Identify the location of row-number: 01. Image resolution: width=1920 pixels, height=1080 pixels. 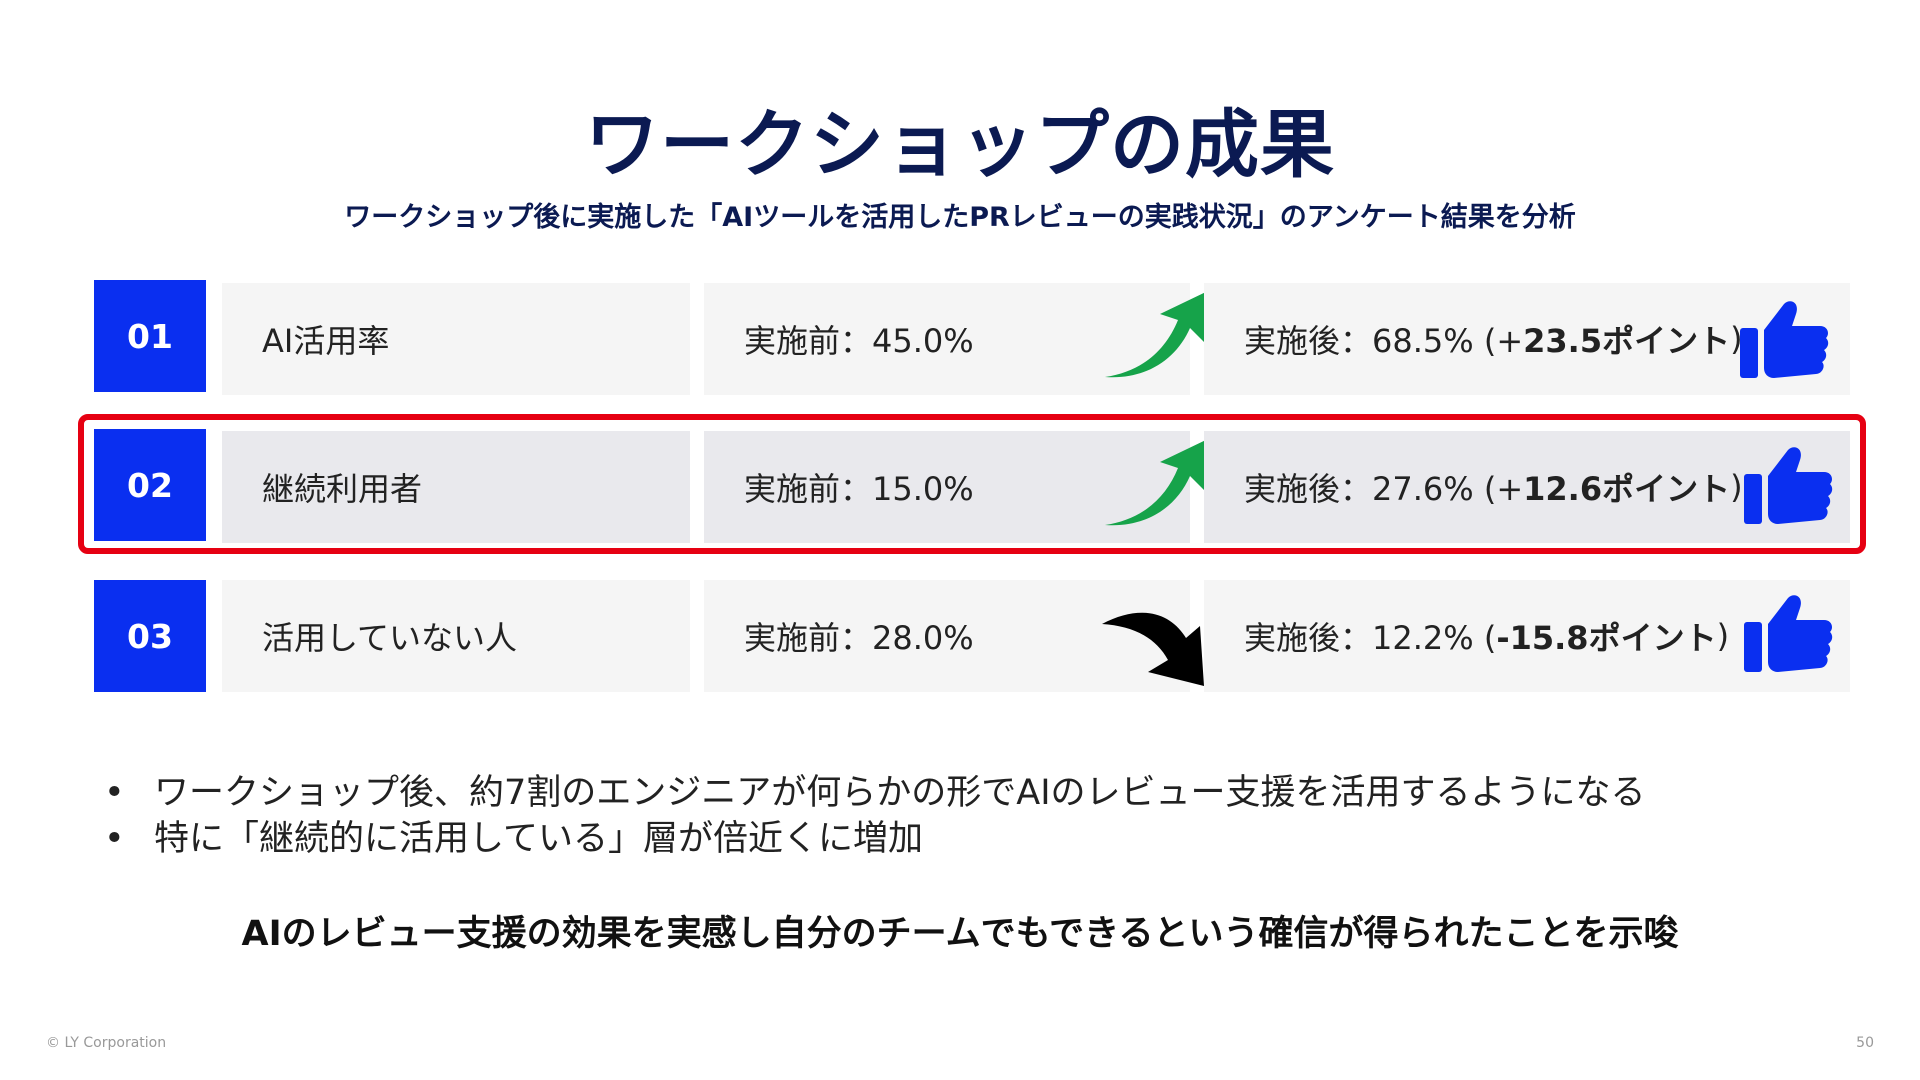
(150, 336).